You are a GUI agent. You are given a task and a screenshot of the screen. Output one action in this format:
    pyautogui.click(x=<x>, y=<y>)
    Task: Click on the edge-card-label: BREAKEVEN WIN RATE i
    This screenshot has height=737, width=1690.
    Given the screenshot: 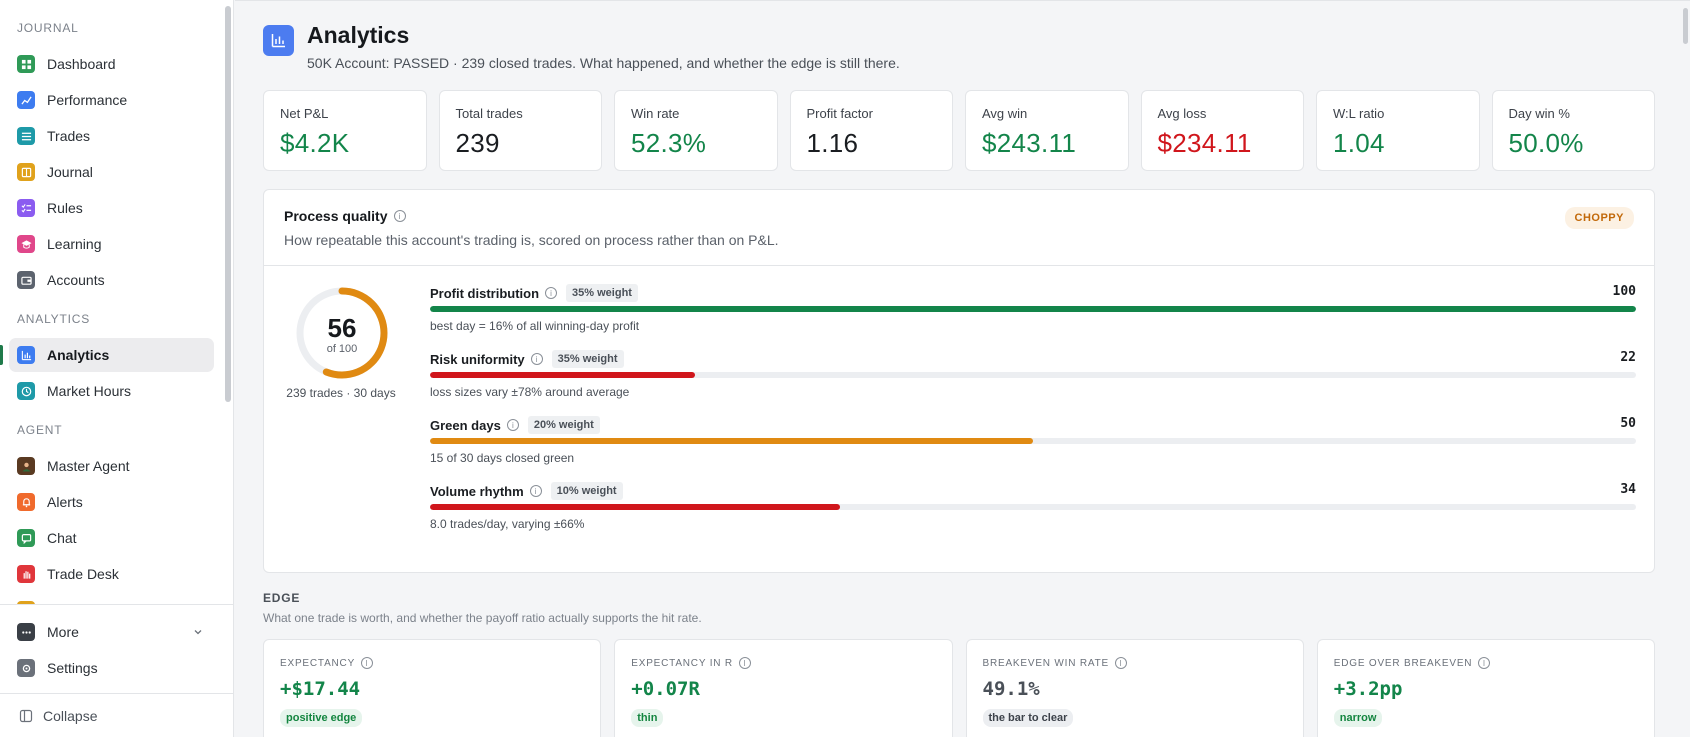 What is the action you would take?
    pyautogui.click(x=1135, y=663)
    